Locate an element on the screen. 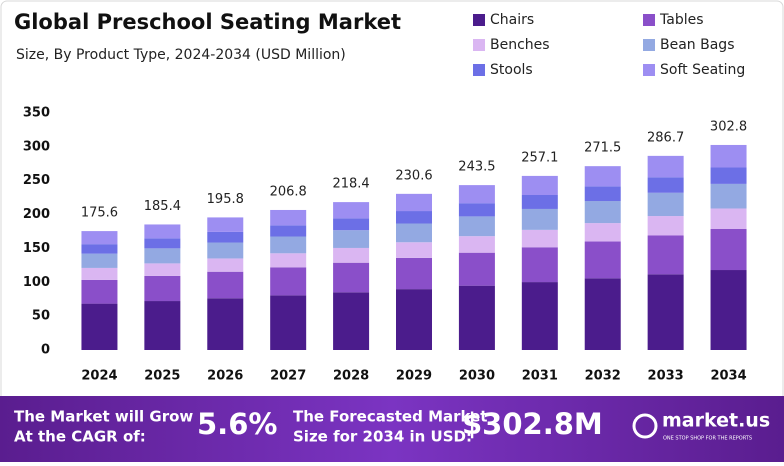 The height and width of the screenshot is (466, 784). y-tick-label: 200 is located at coordinates (36, 214).